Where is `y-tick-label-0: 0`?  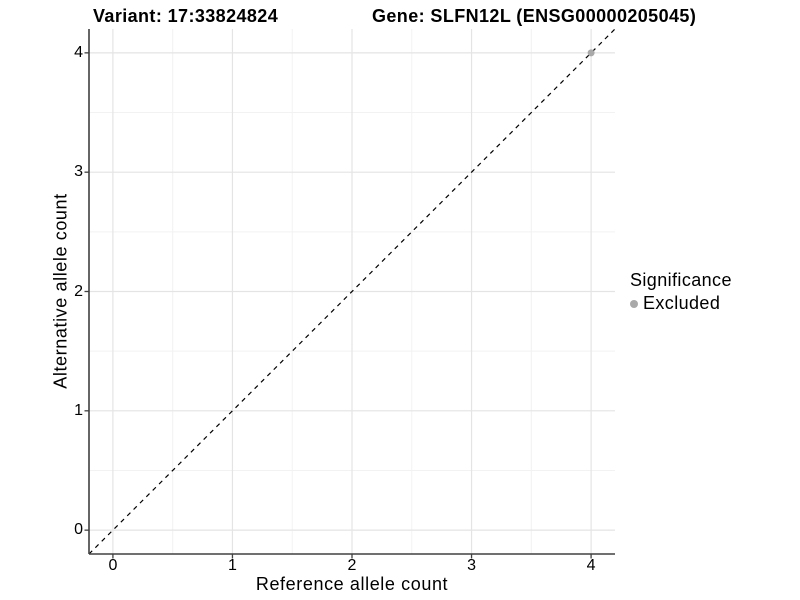
y-tick-label-0: 0 is located at coordinates (78, 530).